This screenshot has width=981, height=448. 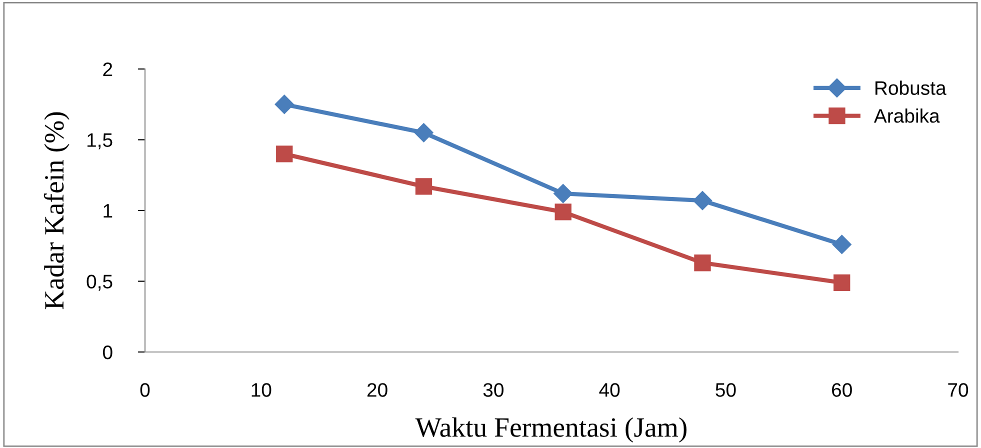 What do you see at coordinates (958, 390) in the screenshot?
I see `x-tick-label: 70` at bounding box center [958, 390].